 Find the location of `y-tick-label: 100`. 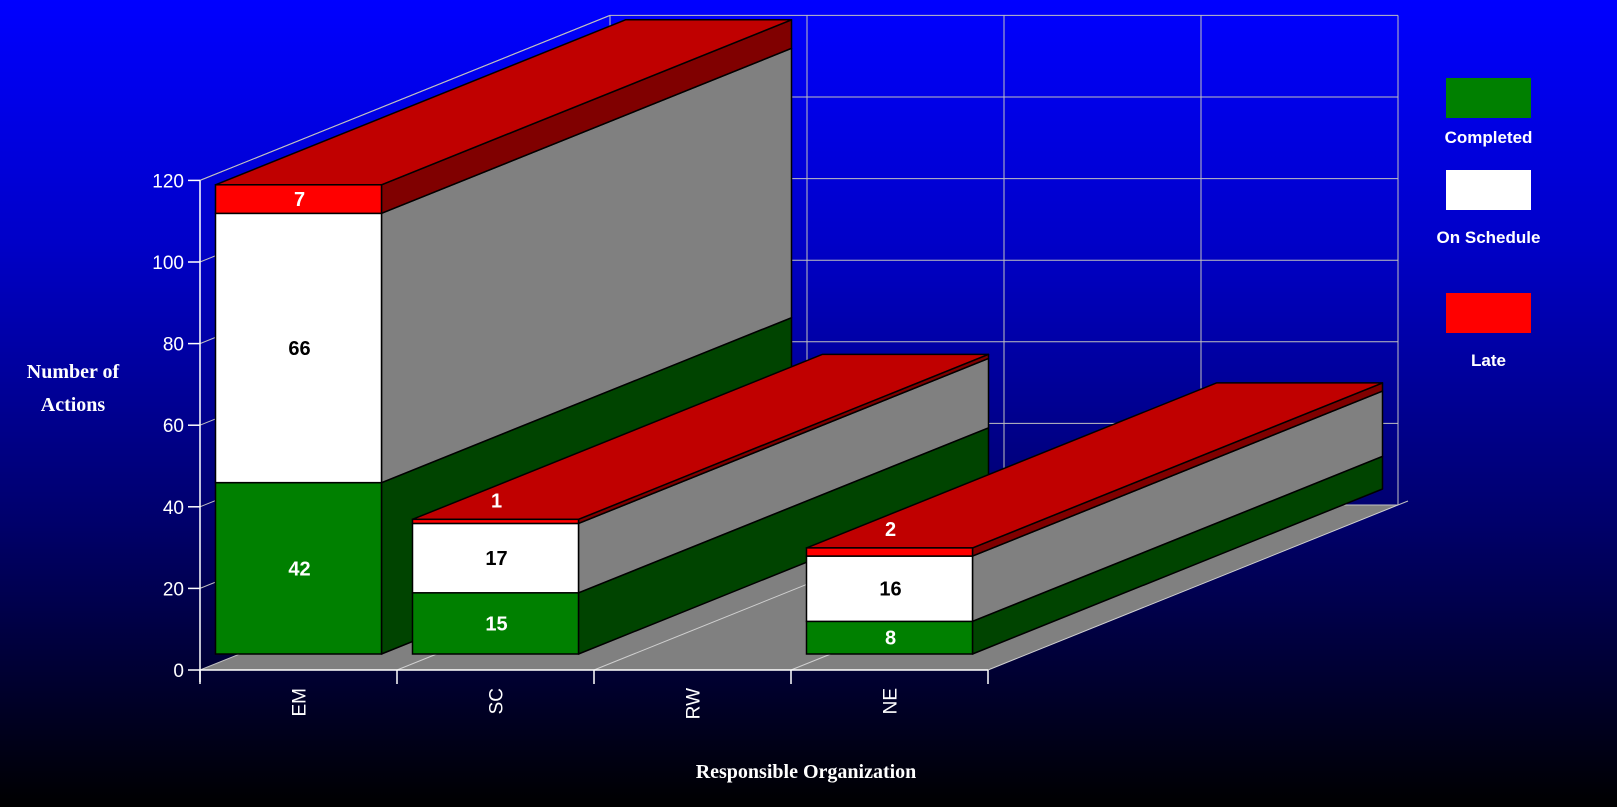

y-tick-label: 100 is located at coordinates (168, 263).